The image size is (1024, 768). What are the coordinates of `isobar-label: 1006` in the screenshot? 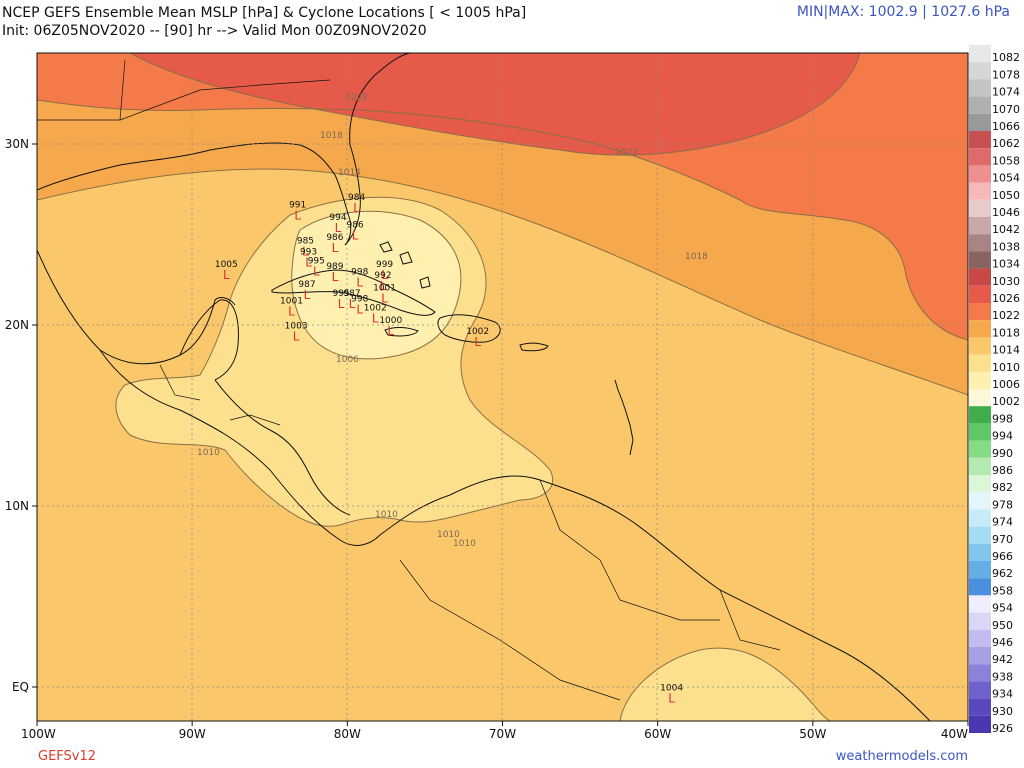 It's located at (347, 360).